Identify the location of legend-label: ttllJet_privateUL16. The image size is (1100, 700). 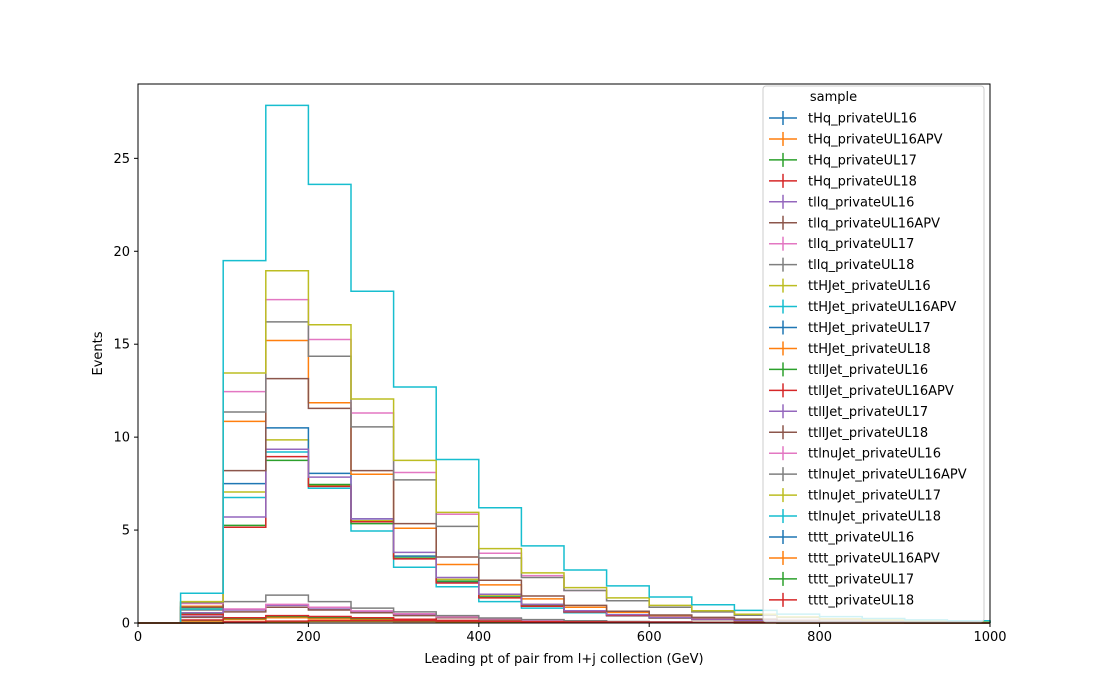
(868, 370).